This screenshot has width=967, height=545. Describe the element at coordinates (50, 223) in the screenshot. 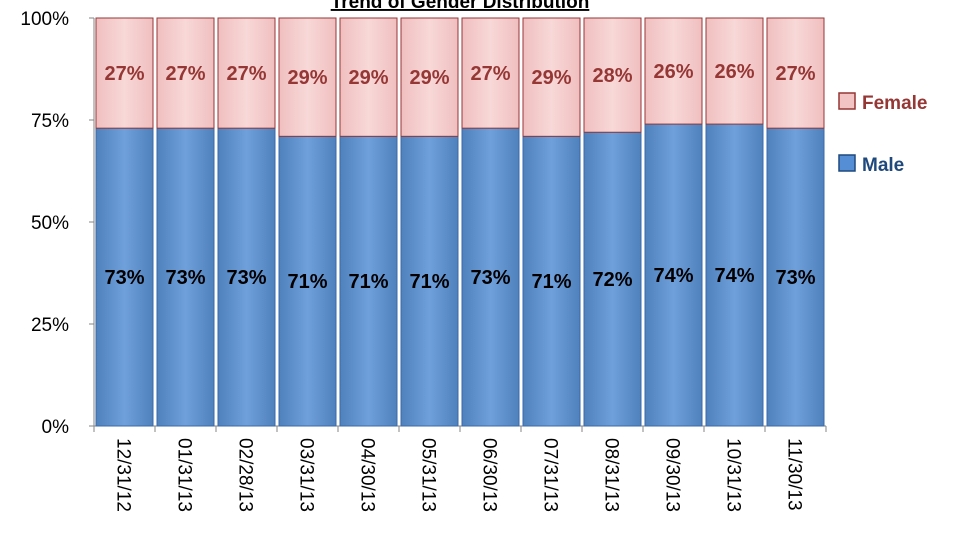

I see `y-tick-label: 50%` at that location.